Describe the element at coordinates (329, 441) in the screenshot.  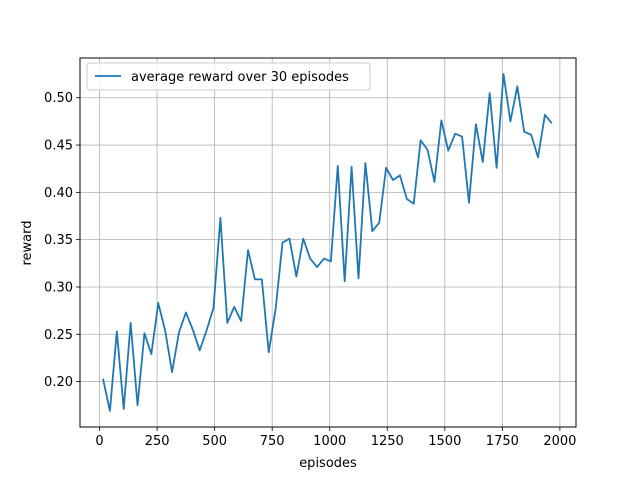
I see `x-tick-label: 1000` at that location.